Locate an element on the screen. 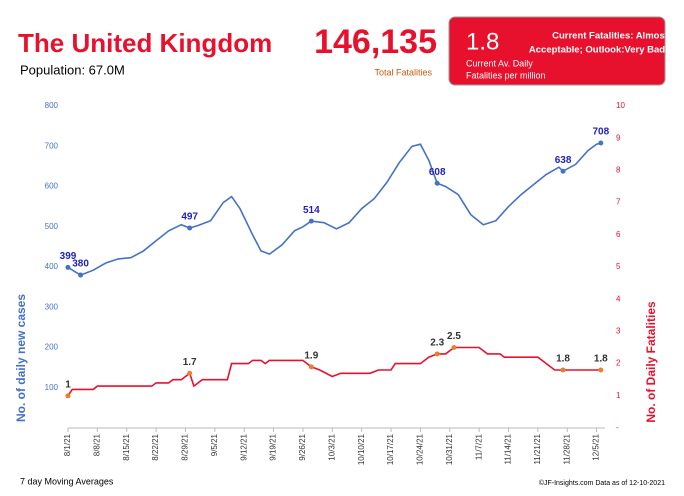  point-label: 708 is located at coordinates (600, 132).